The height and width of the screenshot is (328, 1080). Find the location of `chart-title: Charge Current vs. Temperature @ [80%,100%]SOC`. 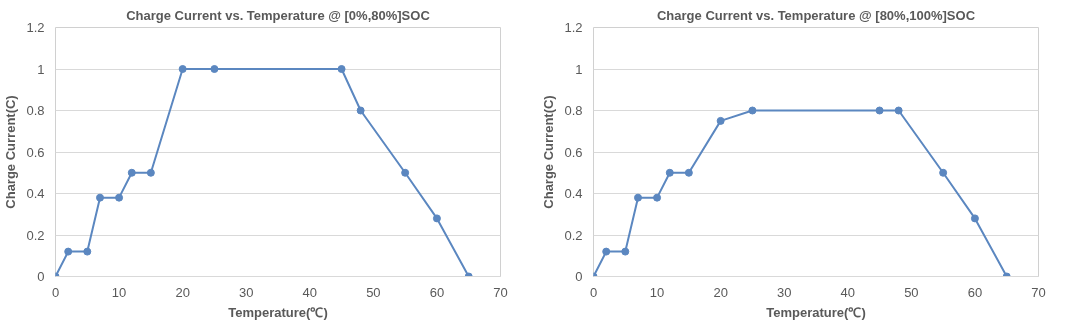

chart-title: Charge Current vs. Temperature @ [80%,100%]SOC is located at coordinates (816, 15).